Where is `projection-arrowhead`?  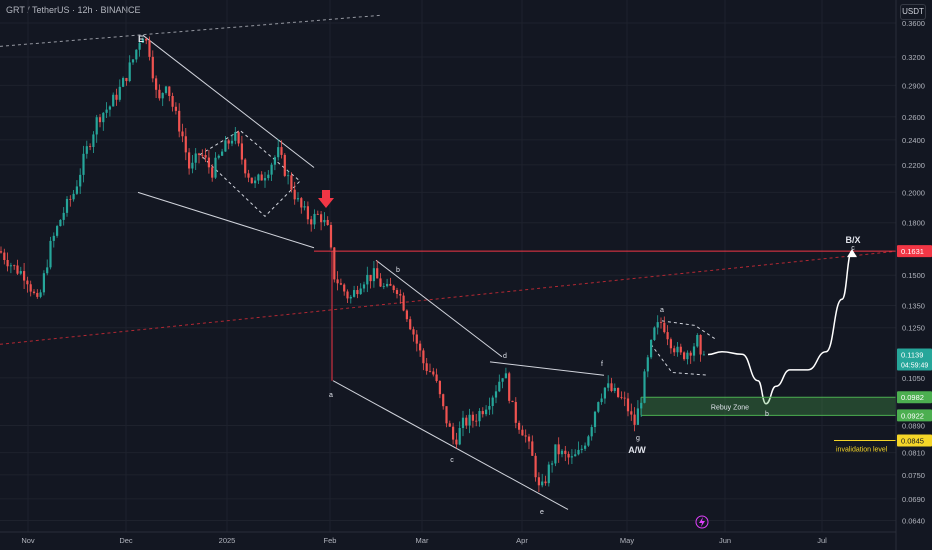 projection-arrowhead is located at coordinates (852, 253).